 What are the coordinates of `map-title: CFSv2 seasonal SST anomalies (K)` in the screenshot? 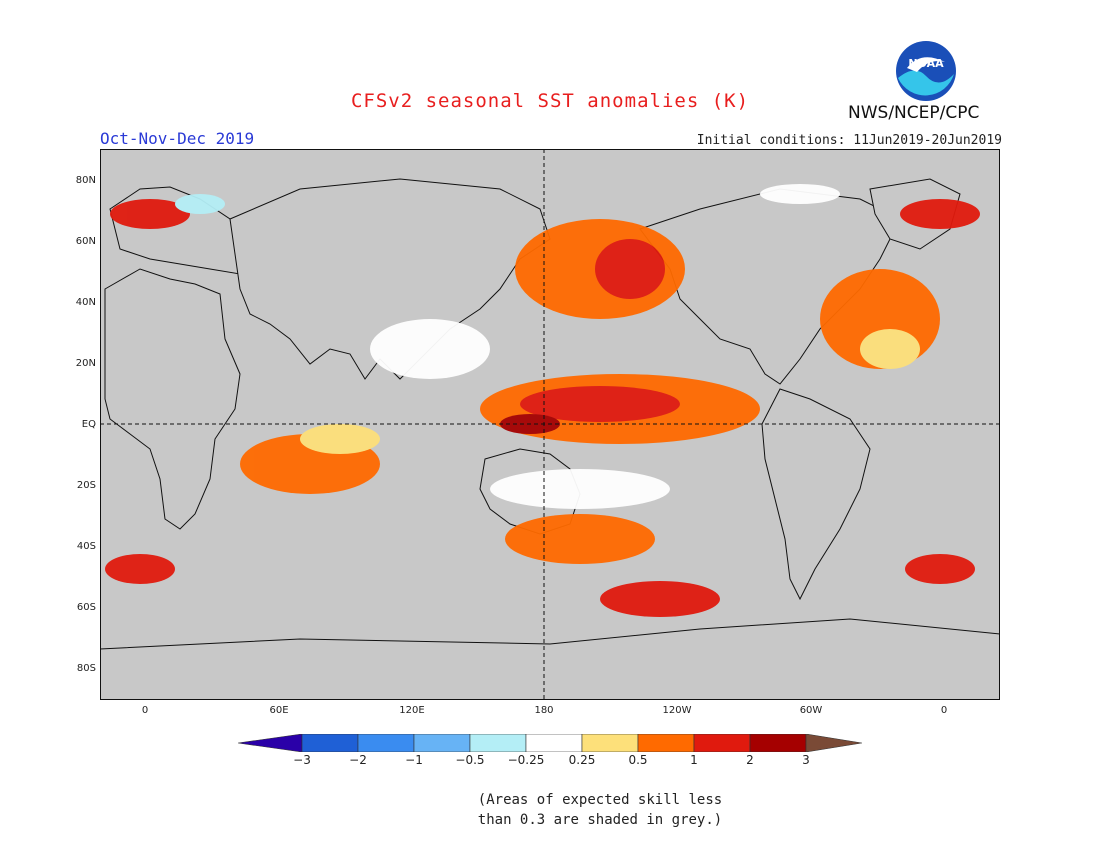 It's located at (550, 101).